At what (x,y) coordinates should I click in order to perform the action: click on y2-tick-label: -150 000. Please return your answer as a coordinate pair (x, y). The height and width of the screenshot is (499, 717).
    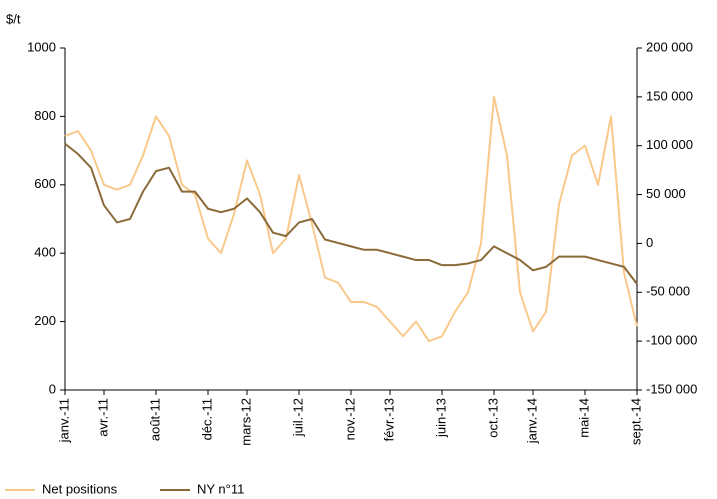
    Looking at the image, I should click on (671, 388).